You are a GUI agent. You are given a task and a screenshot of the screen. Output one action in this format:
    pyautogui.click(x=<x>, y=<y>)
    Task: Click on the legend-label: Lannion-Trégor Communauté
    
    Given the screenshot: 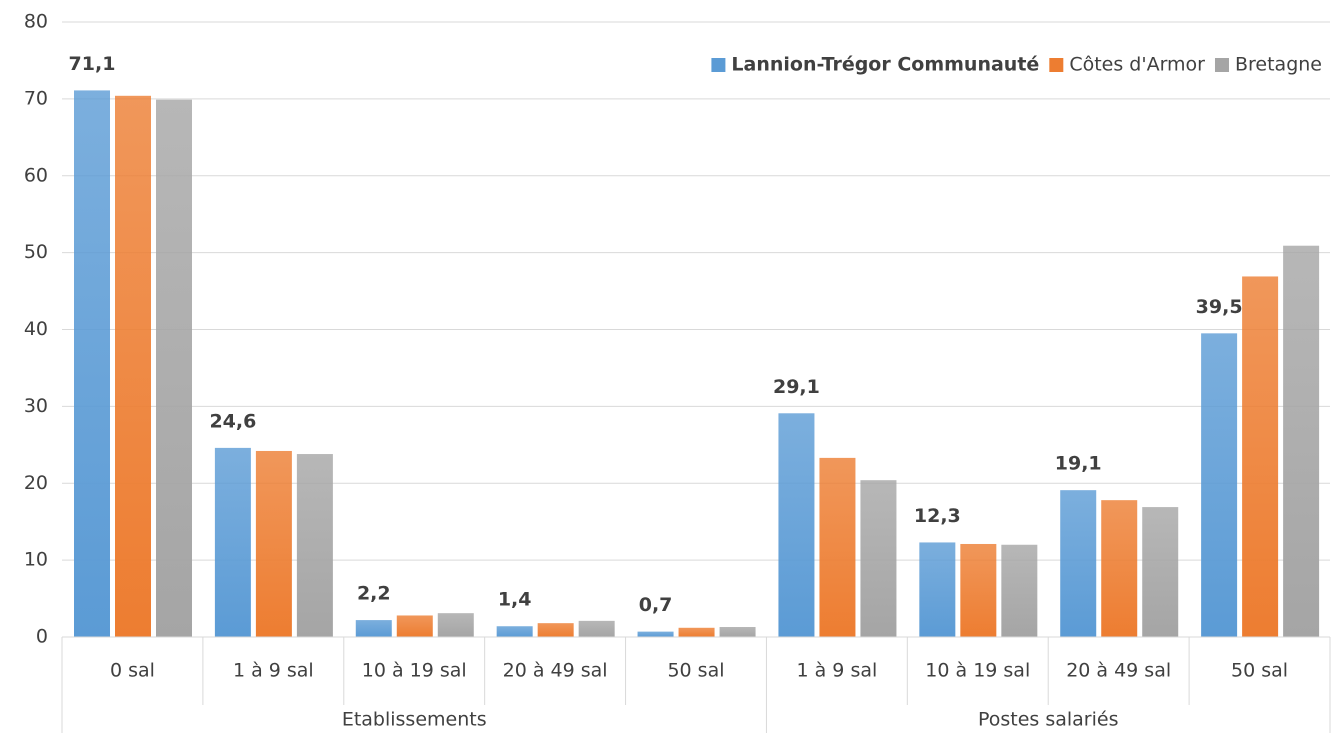 What is the action you would take?
    pyautogui.click(x=885, y=65)
    